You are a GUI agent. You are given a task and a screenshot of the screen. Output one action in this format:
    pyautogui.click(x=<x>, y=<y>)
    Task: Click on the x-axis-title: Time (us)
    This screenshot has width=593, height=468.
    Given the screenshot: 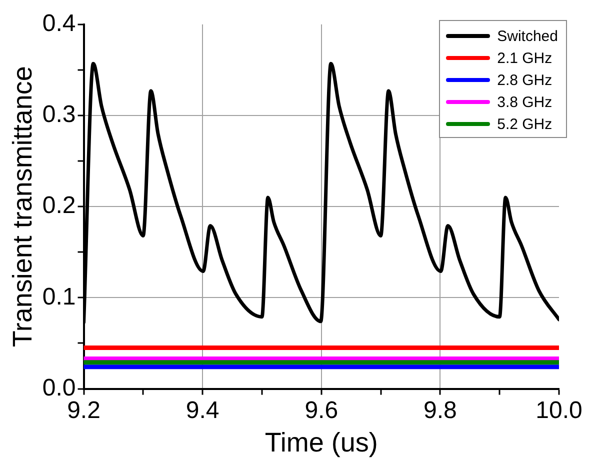 What is the action you would take?
    pyautogui.click(x=321, y=442)
    